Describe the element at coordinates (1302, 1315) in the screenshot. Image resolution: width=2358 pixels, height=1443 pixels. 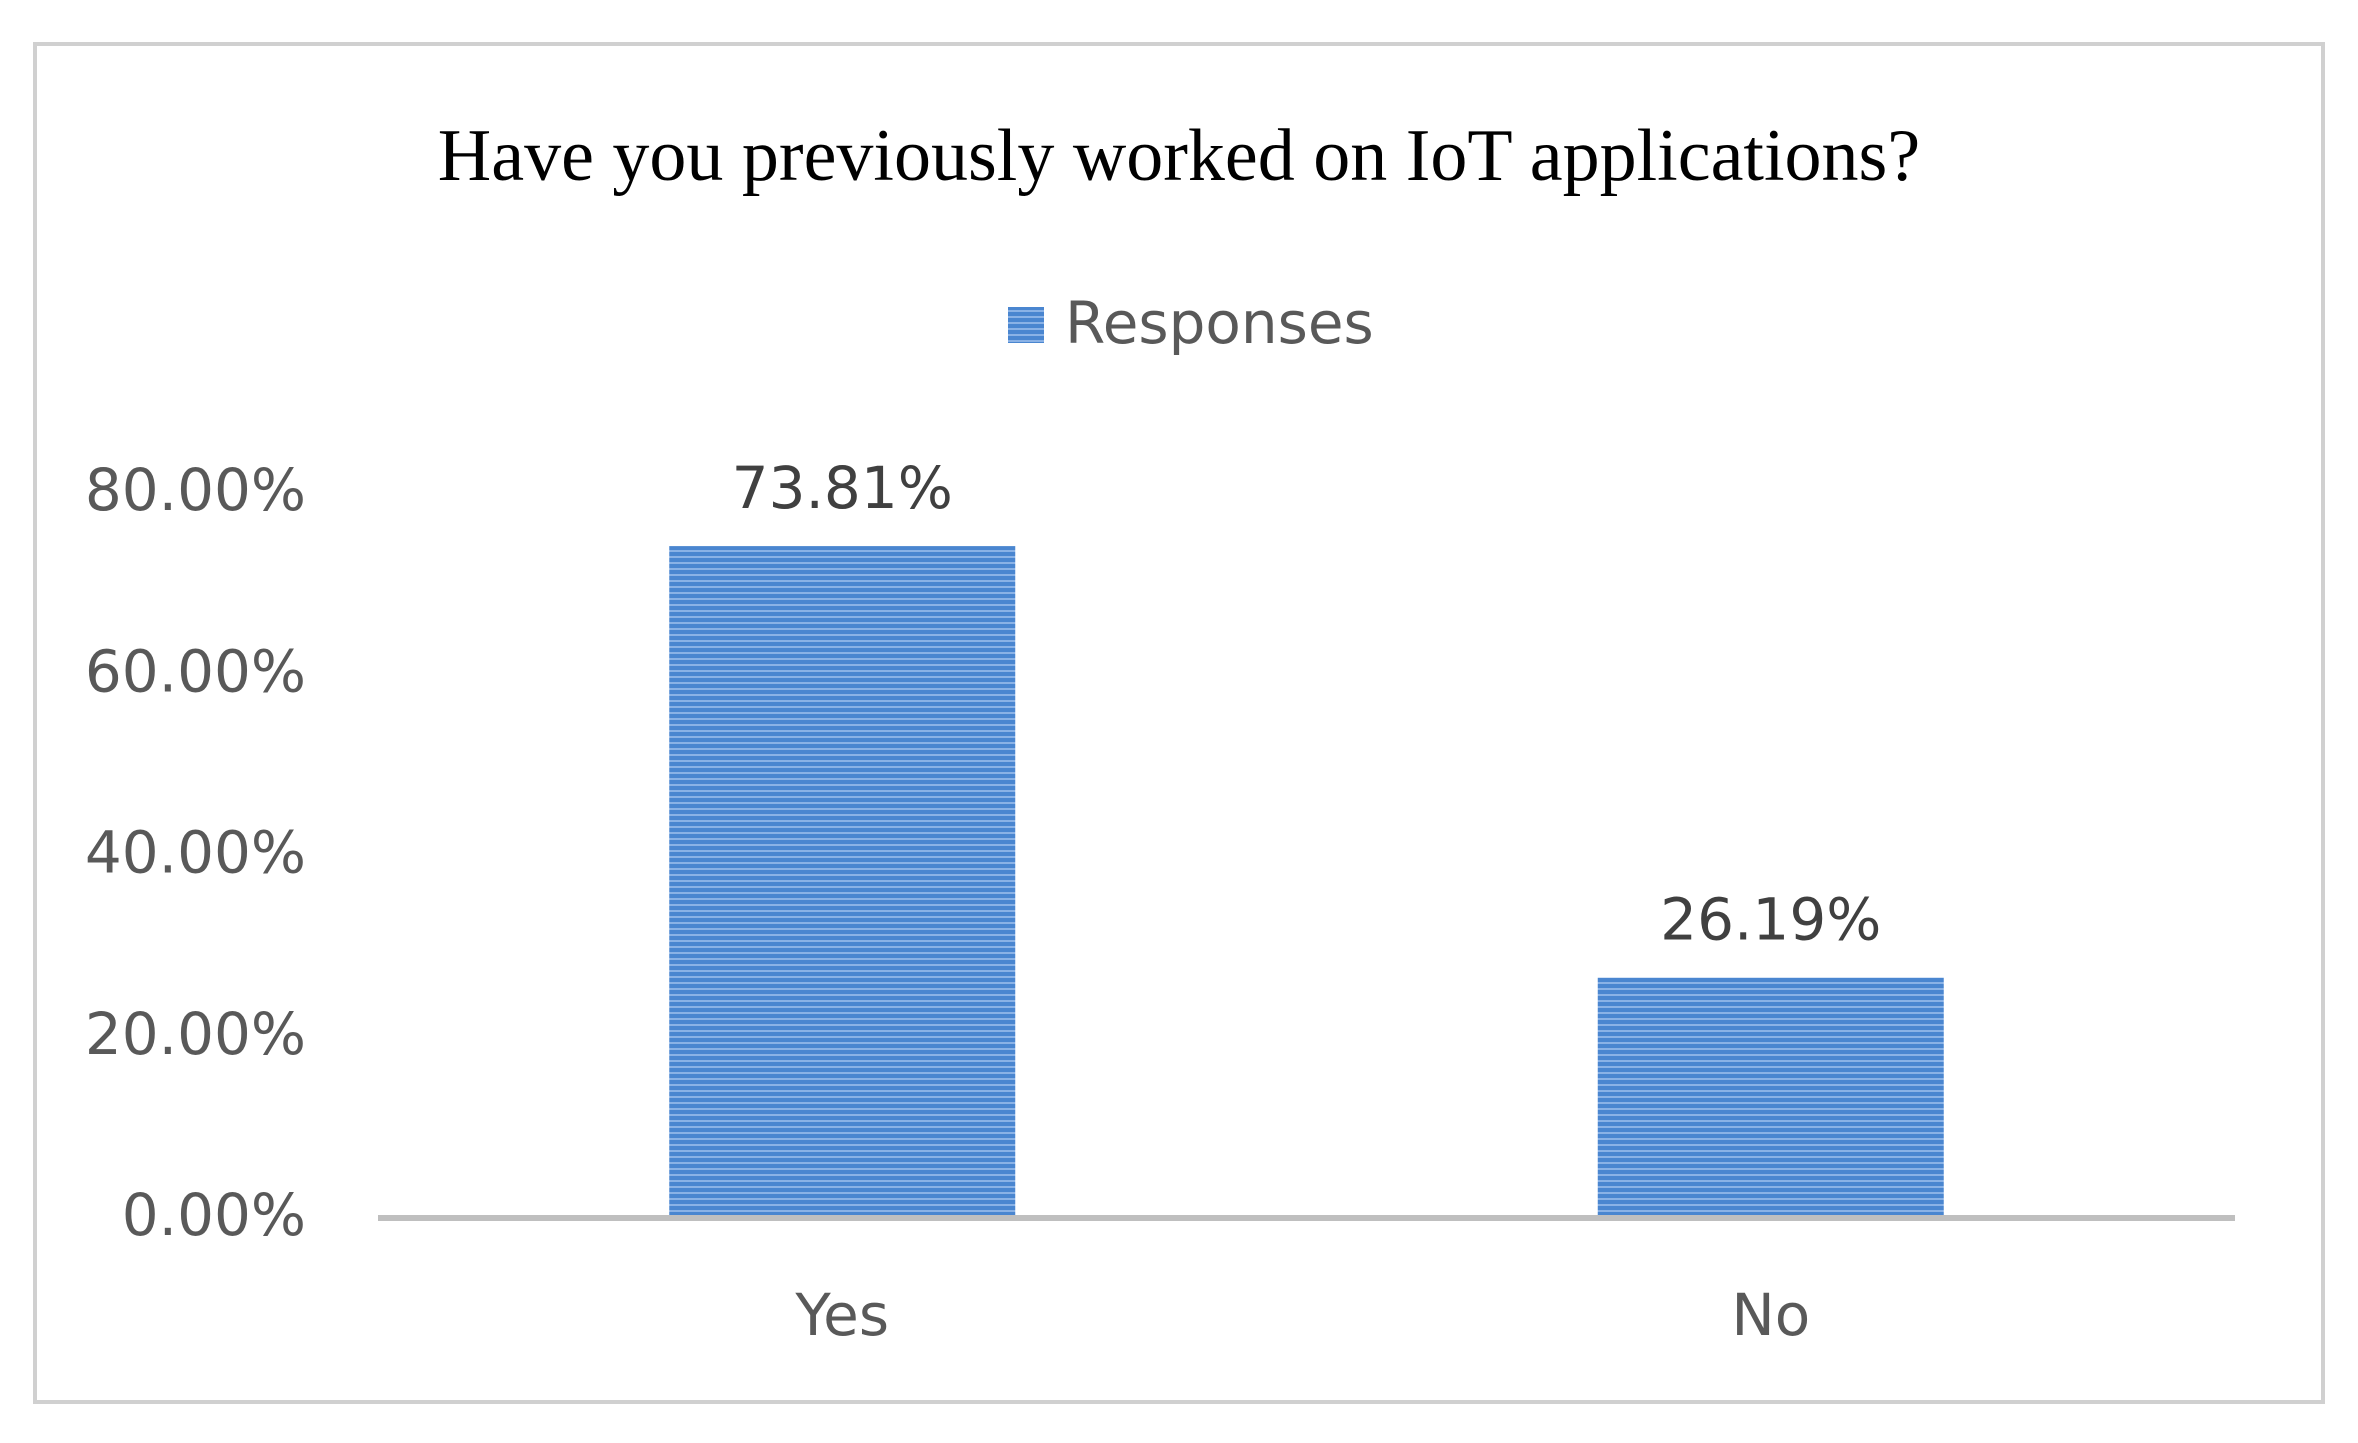
I see `x-axis-labels: Yes No` at that location.